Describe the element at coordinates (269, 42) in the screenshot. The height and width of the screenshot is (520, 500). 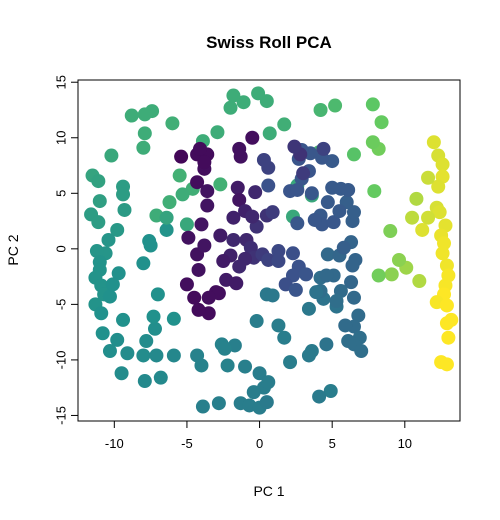
I see `chart-title: Swiss Roll PCA` at that location.